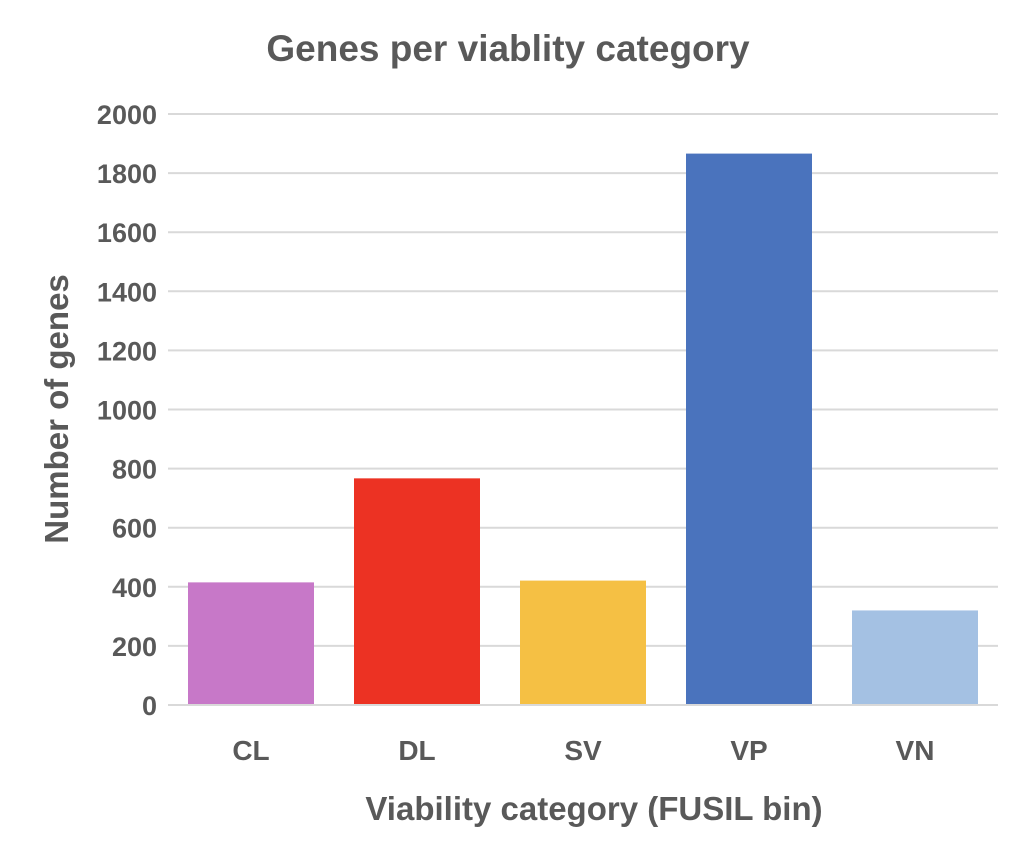 This screenshot has height=868, width=1024. I want to click on y-tick-label: 1000, so click(127, 411).